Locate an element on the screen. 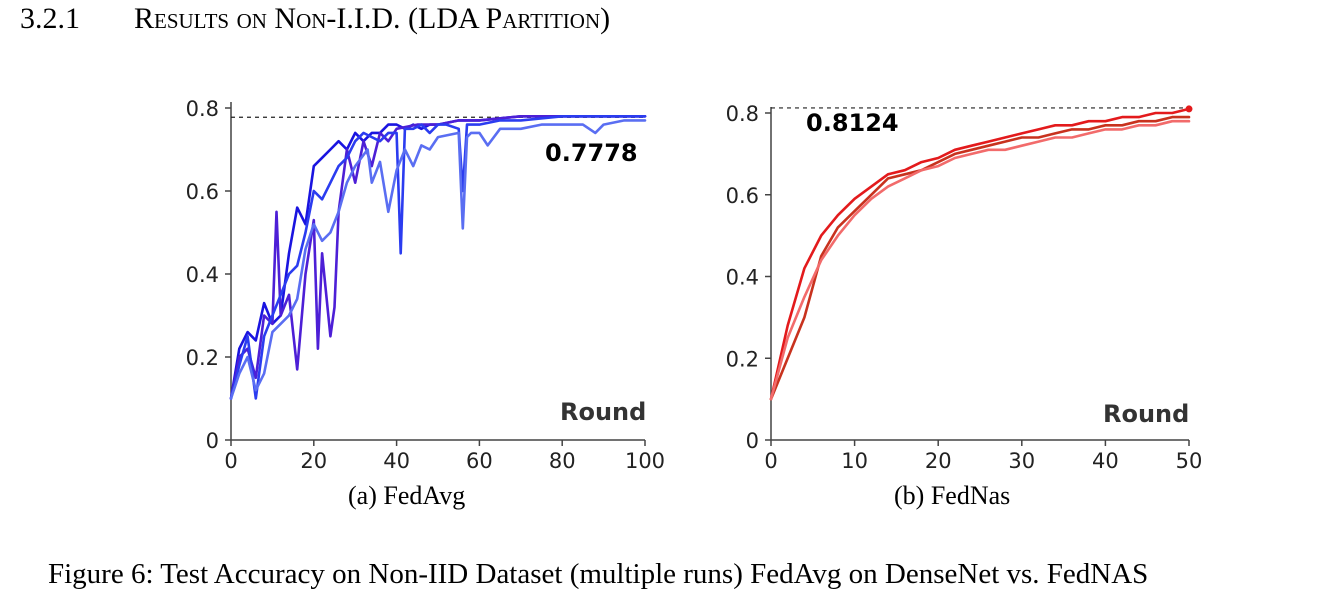  value-annotation: 0.8124 is located at coordinates (852, 123).